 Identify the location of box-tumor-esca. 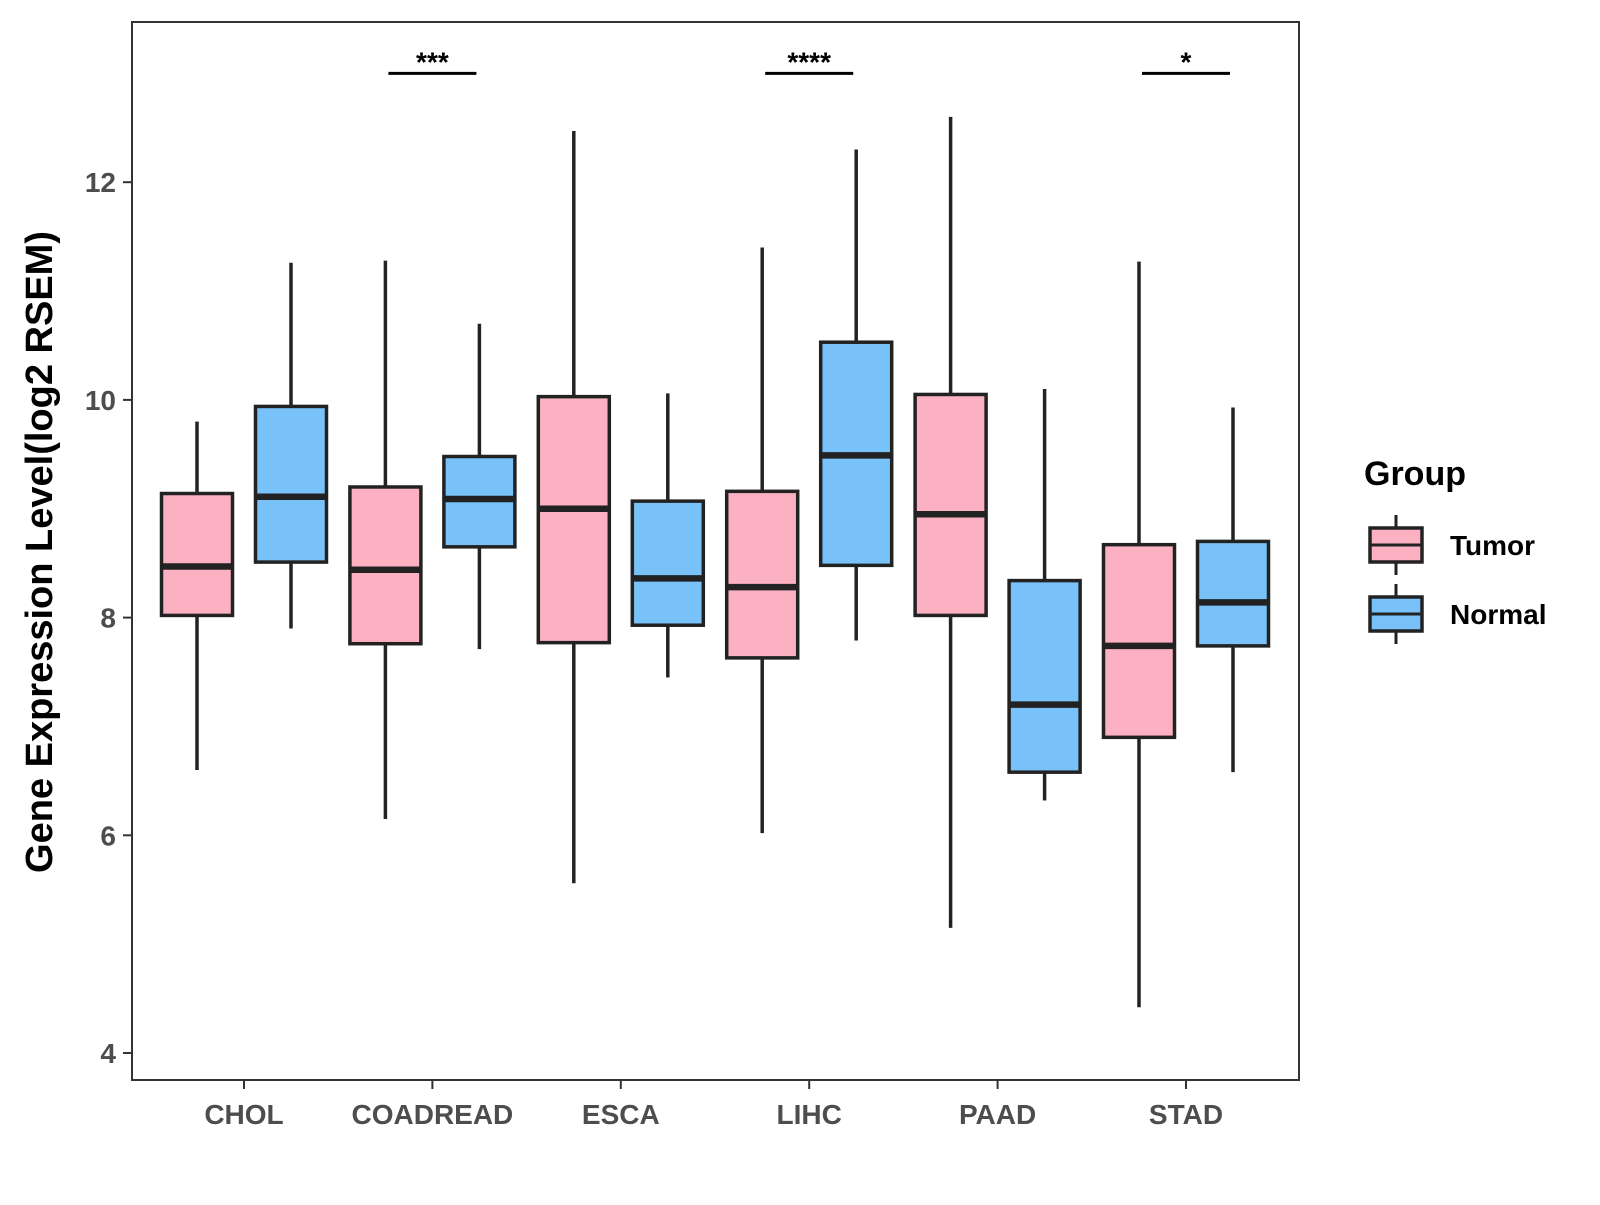
(574, 507).